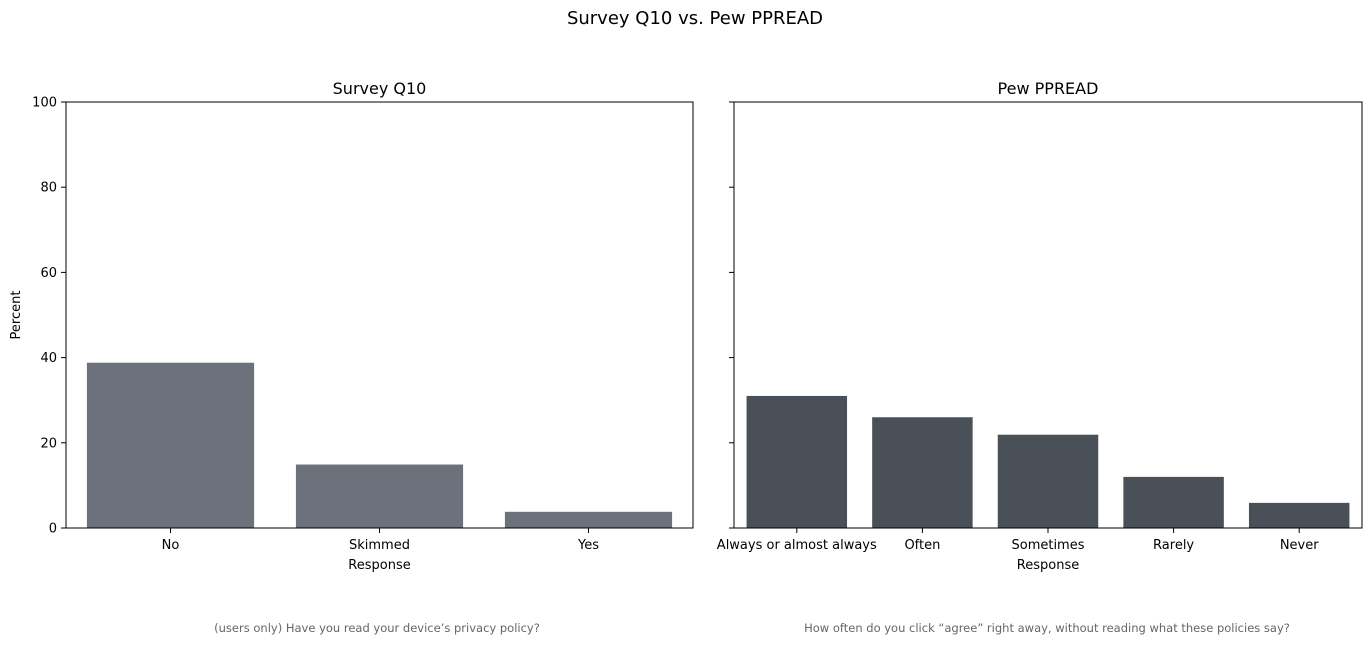 This screenshot has height=645, width=1371. What do you see at coordinates (379, 565) in the screenshot?
I see `x-axis-label-survey-q10: Response` at bounding box center [379, 565].